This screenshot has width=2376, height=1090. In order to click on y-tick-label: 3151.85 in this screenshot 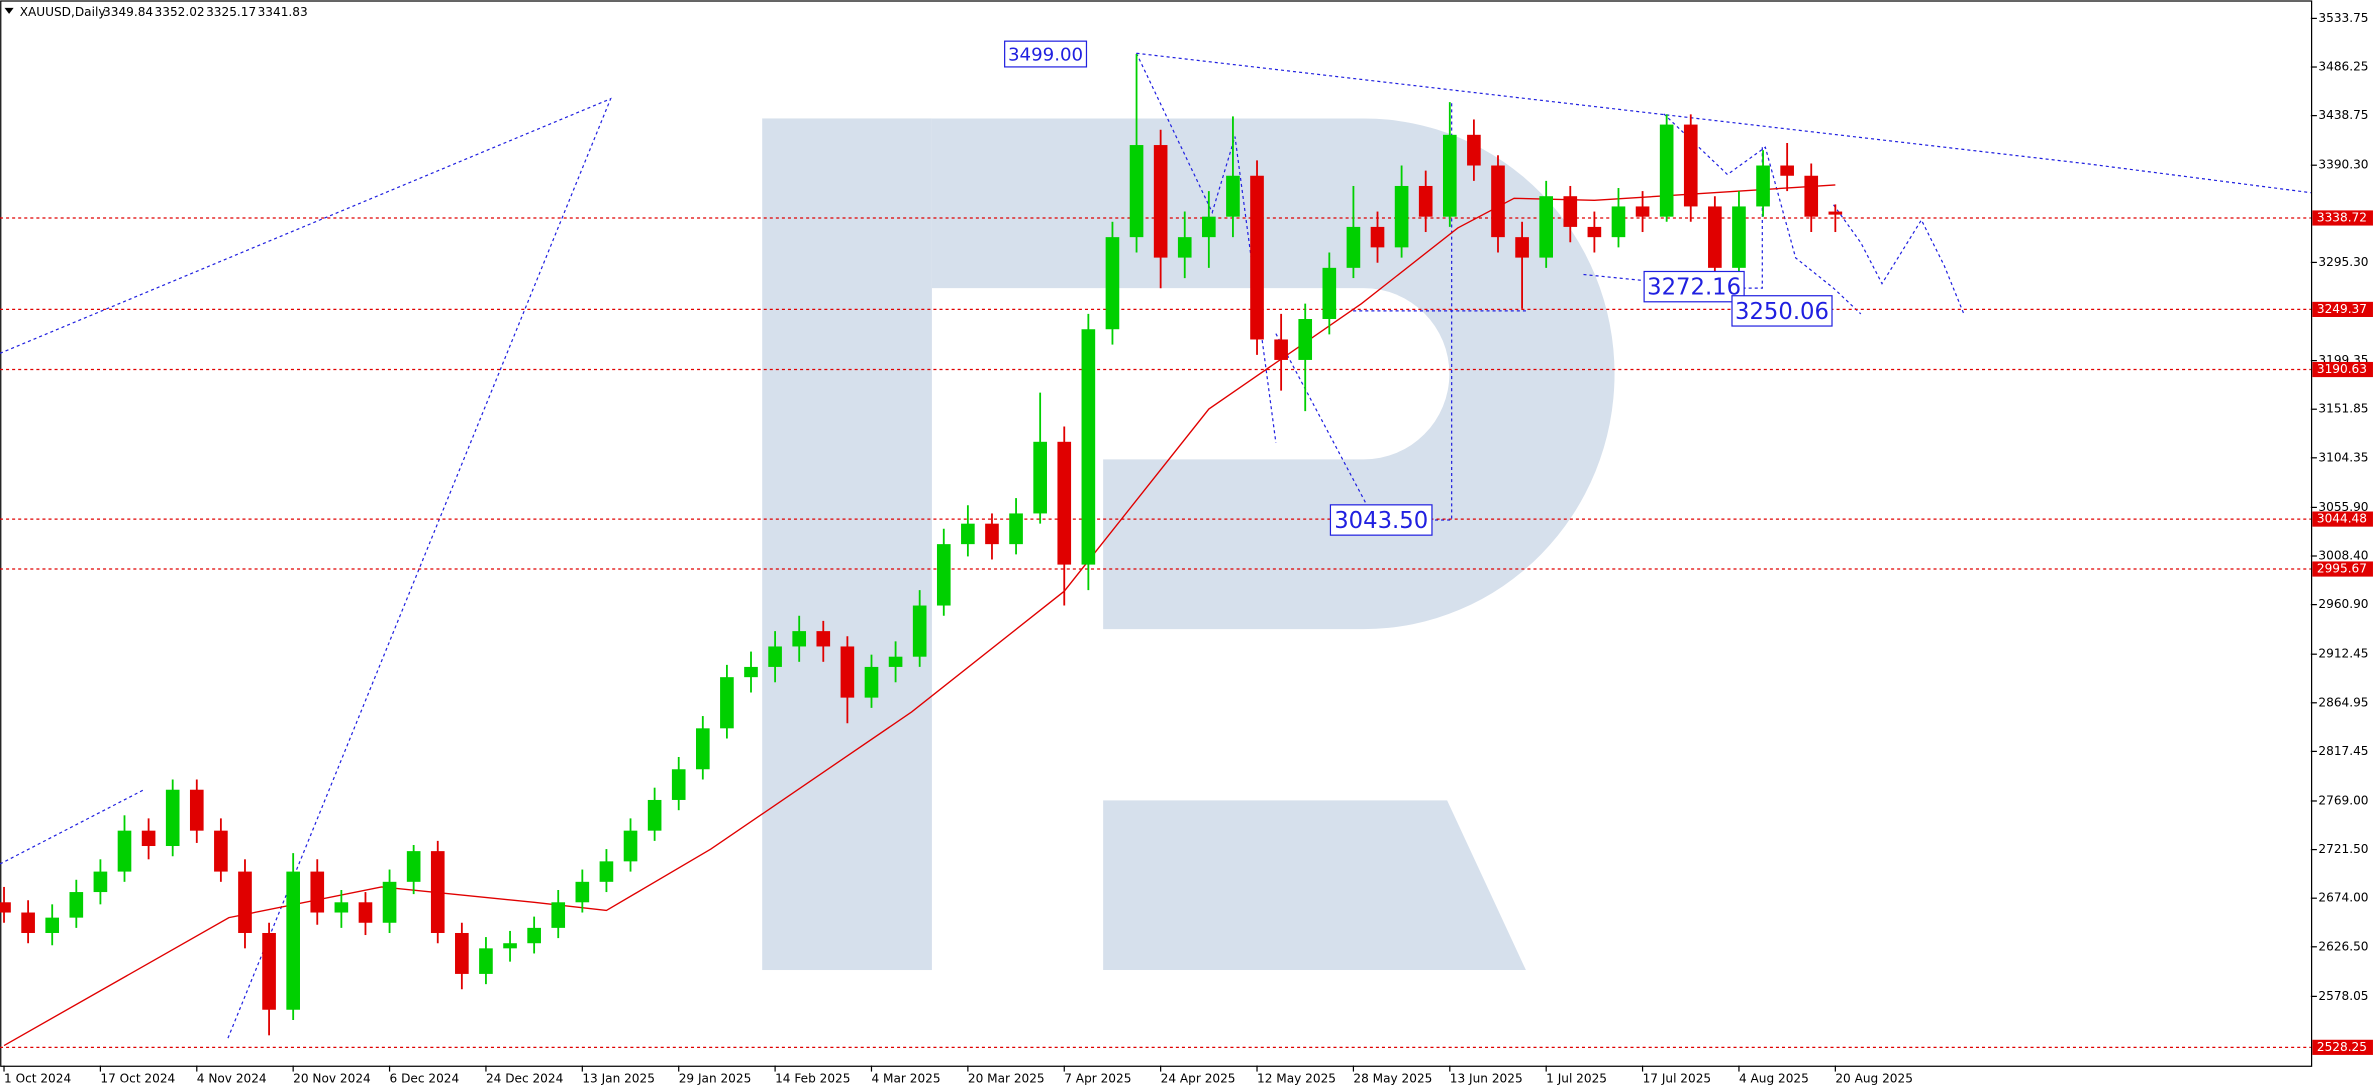, I will do `click(2343, 409)`.